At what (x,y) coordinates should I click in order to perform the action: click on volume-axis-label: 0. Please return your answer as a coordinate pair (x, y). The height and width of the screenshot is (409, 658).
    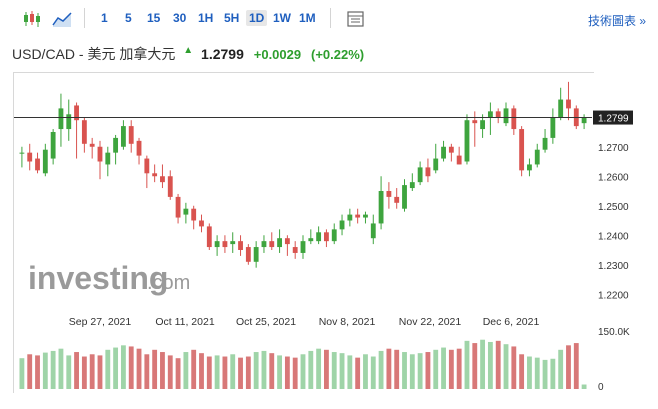
    Looking at the image, I should click on (601, 387).